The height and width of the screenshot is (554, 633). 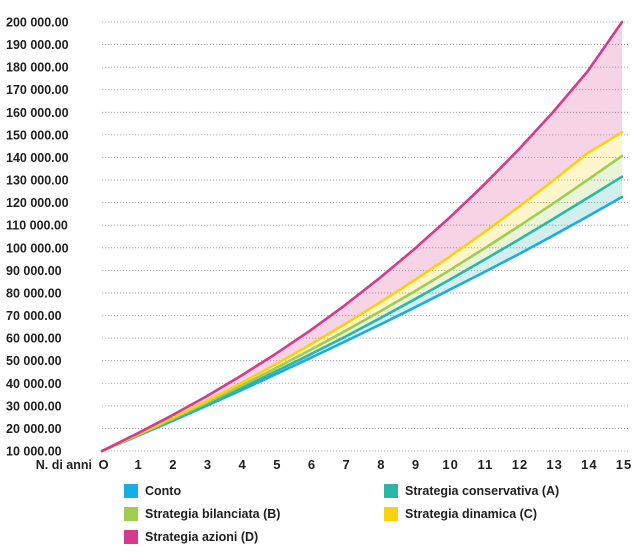 I want to click on legend-label-strategia-dinamica: Strategia dinamica (C), so click(x=471, y=514).